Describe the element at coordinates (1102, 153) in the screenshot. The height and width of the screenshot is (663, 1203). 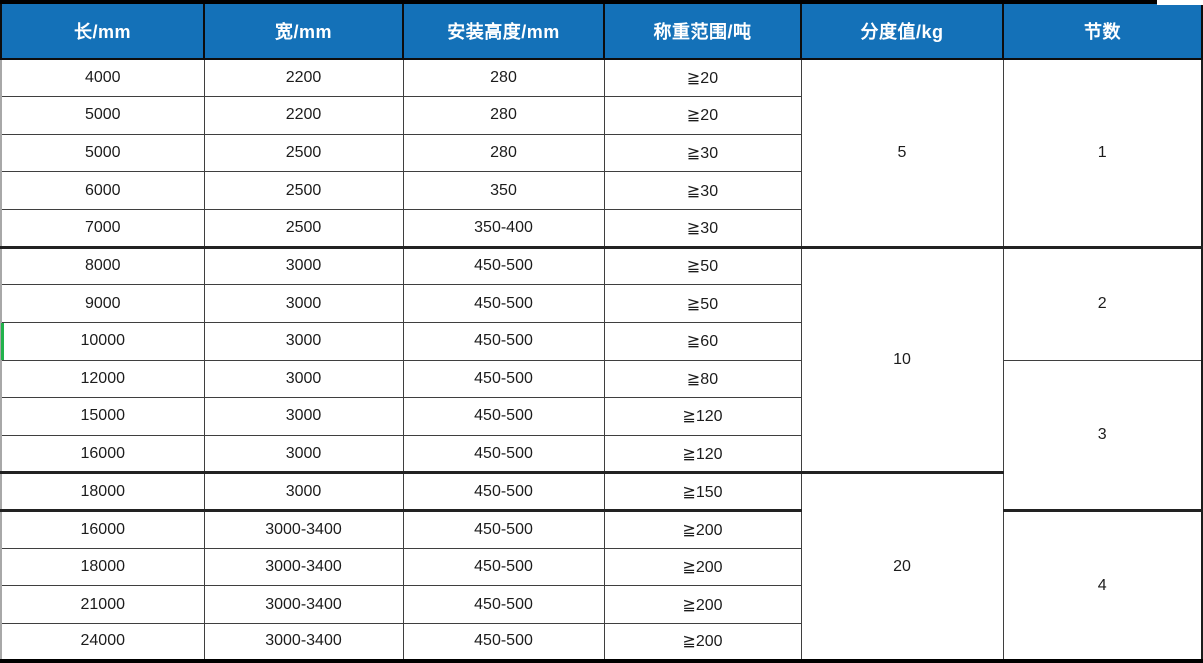
I see `sections-value-cell: 1` at that location.